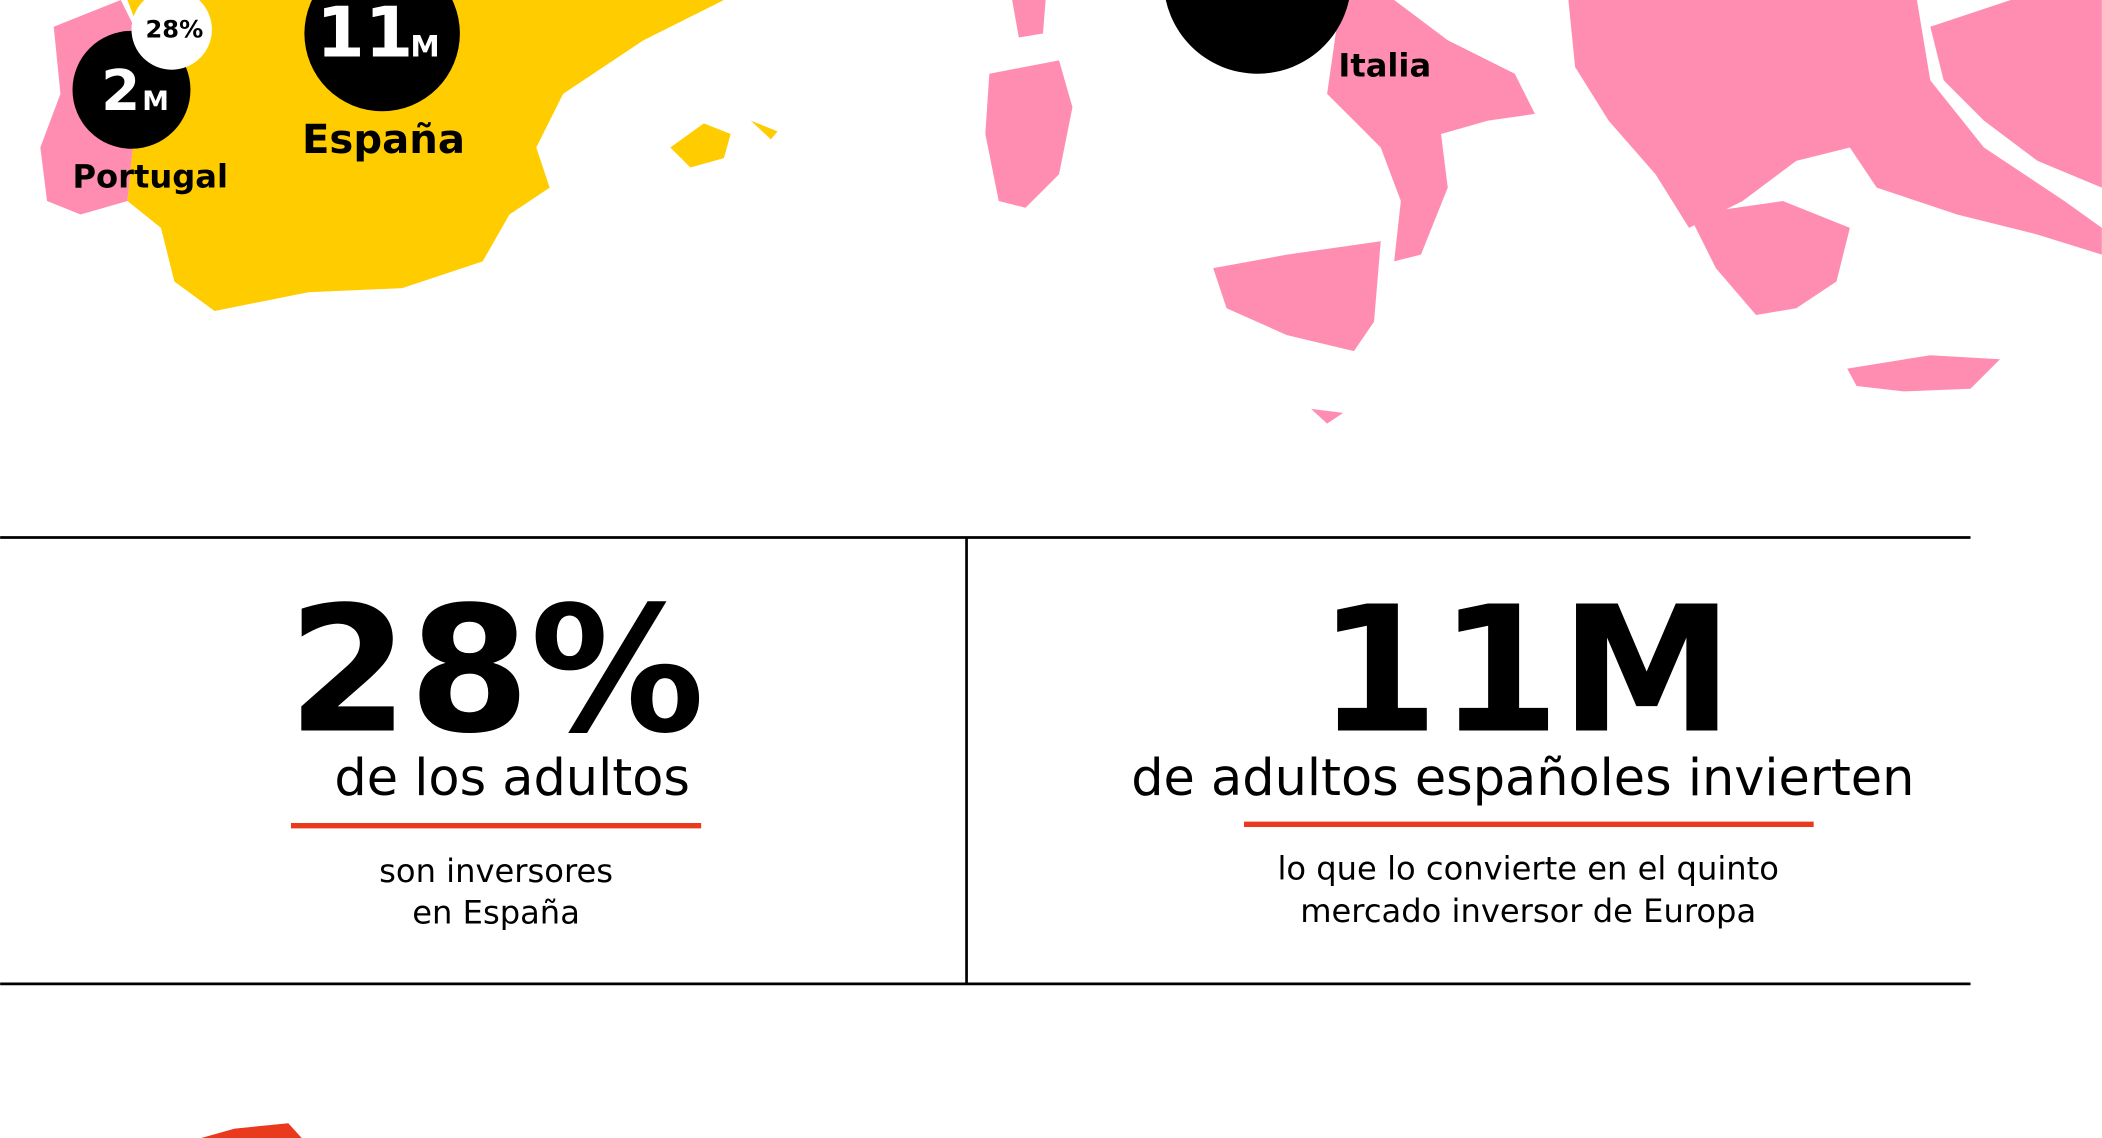  What do you see at coordinates (496, 871) in the screenshot?
I see `stat-note: son inversores` at bounding box center [496, 871].